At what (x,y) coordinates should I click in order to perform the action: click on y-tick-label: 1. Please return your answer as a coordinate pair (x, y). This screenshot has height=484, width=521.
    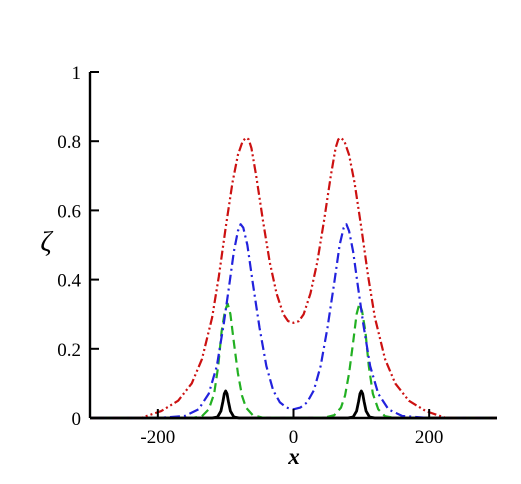
    Looking at the image, I should click on (77, 73).